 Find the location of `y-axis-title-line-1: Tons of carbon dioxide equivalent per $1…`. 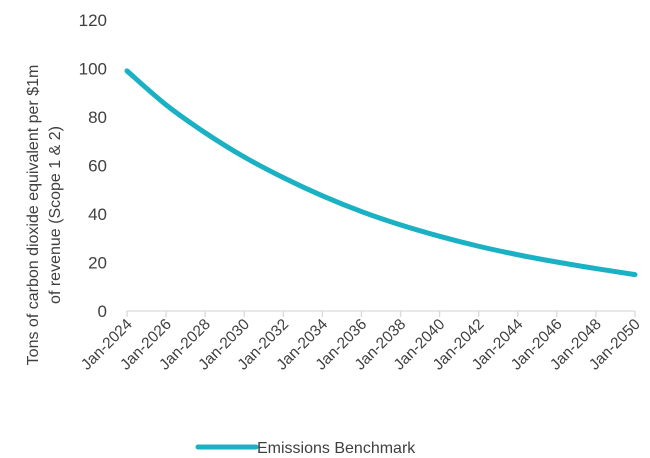

y-axis-title-line-1: Tons of carbon dioxide equivalent per $1… is located at coordinates (33, 215).